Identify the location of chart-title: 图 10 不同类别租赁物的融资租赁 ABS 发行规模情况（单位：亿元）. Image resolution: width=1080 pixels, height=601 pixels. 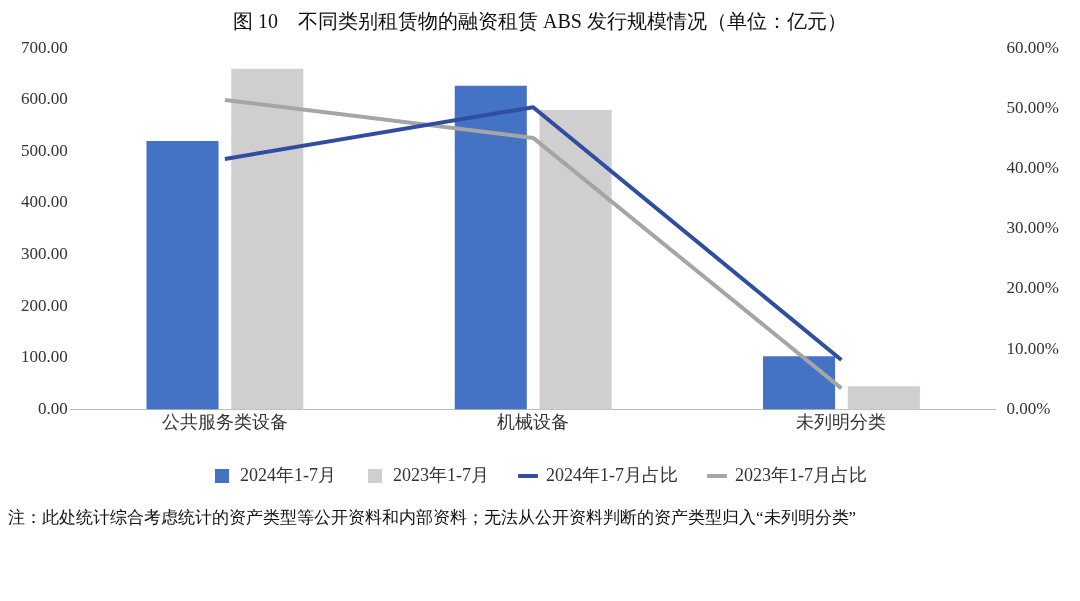
(540, 21).